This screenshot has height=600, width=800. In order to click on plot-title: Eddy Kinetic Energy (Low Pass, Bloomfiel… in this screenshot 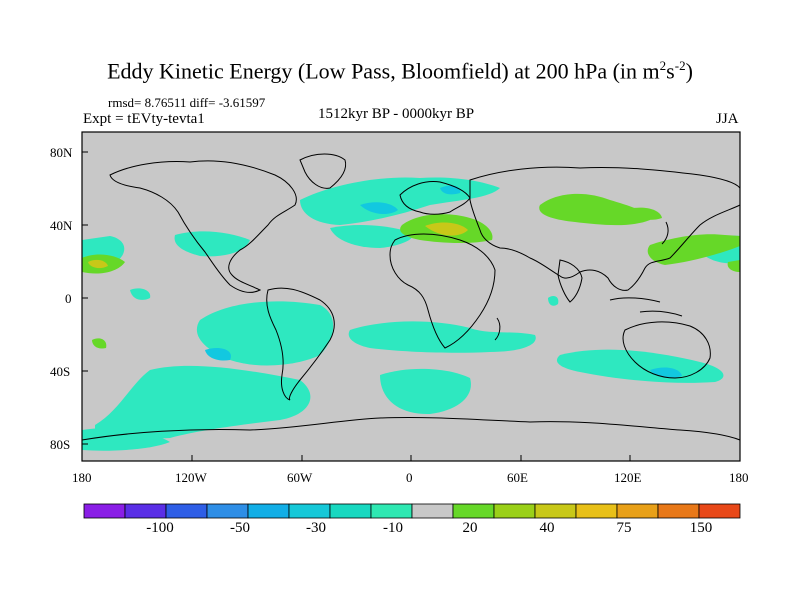, I will do `click(400, 71)`.